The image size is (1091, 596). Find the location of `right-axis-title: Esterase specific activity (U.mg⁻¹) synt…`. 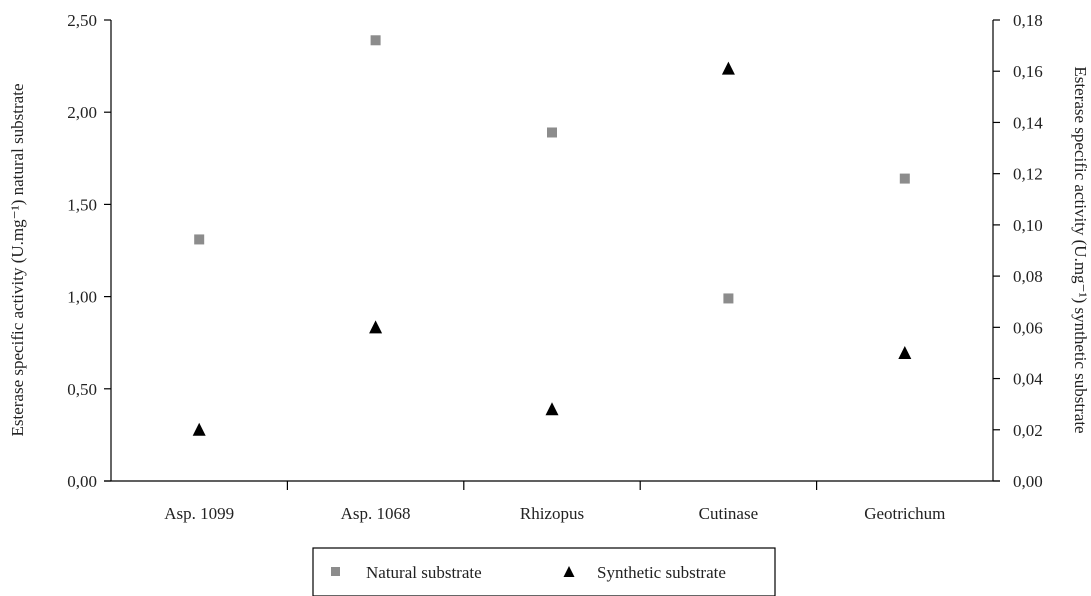

right-axis-title: Esterase specific activity (U.mg⁻¹) synt… is located at coordinates (1080, 249).